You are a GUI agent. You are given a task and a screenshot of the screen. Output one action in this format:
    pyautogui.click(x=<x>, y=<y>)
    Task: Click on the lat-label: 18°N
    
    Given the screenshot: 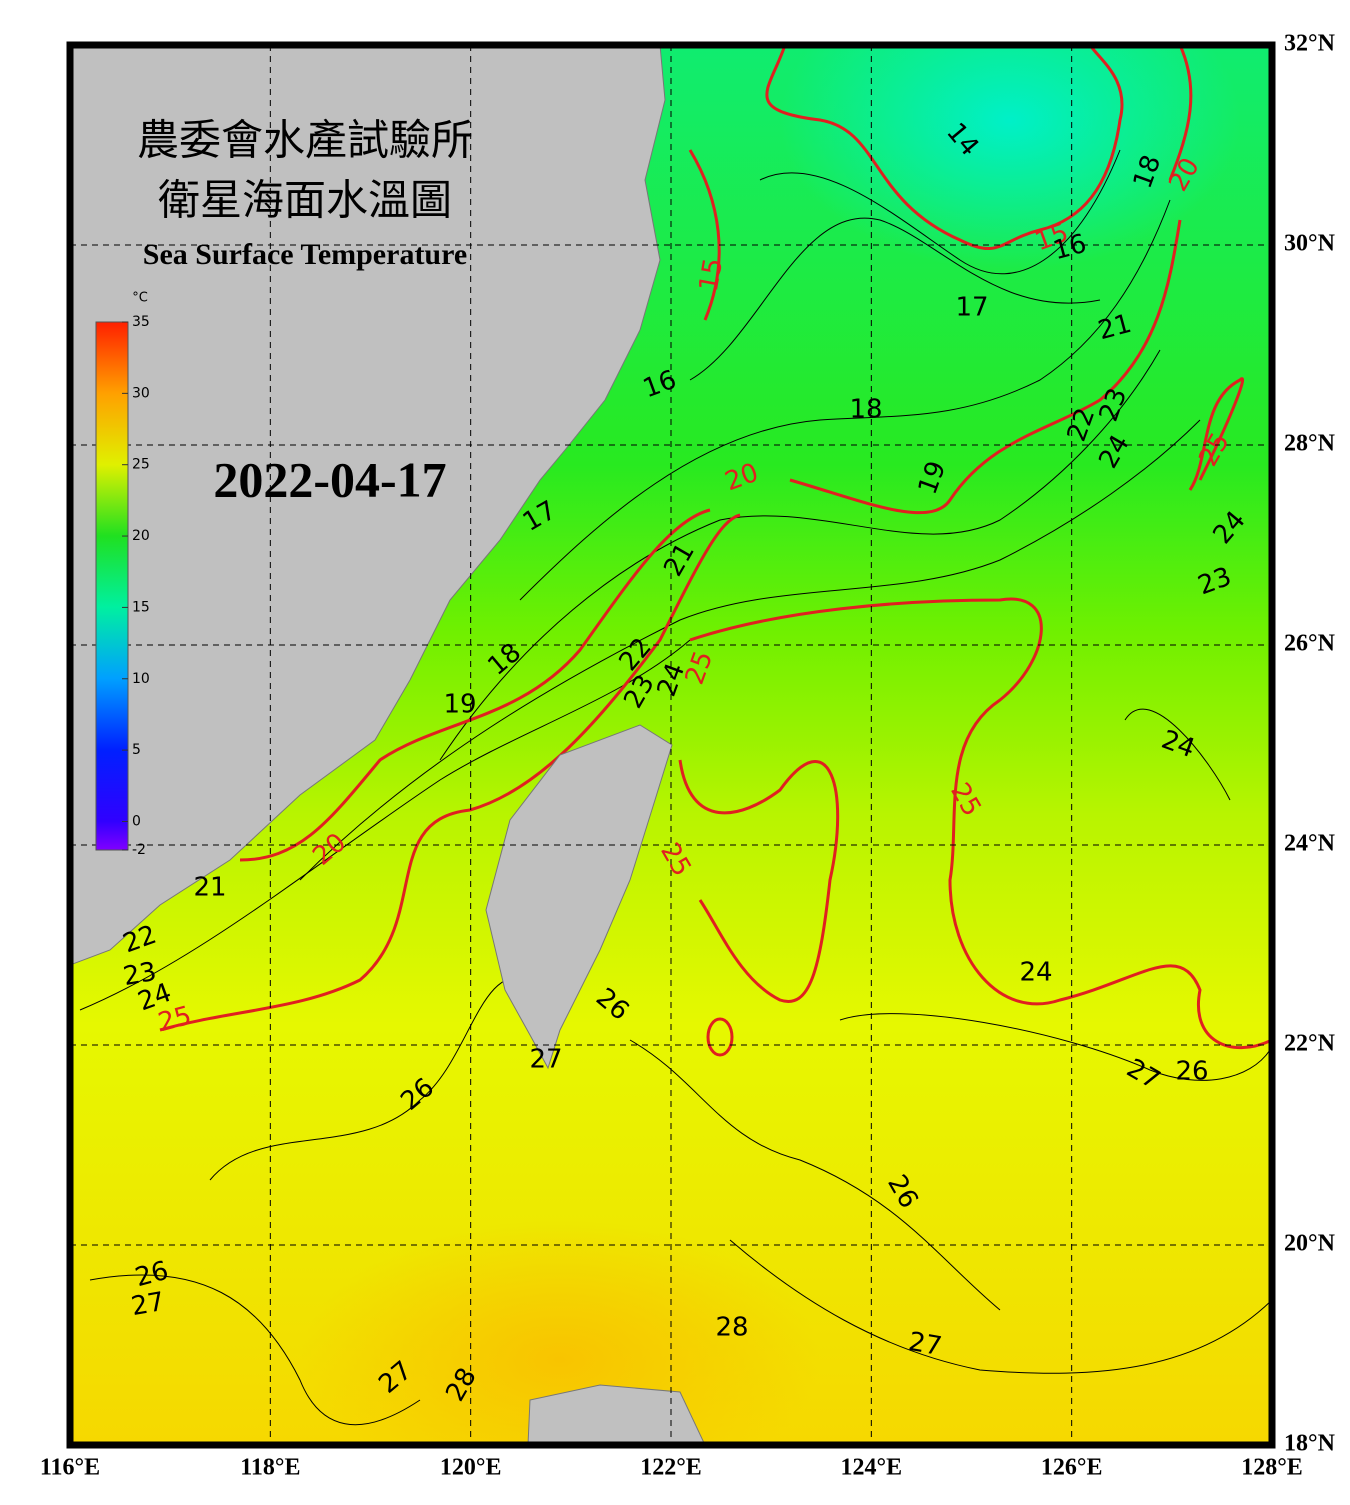 What is the action you would take?
    pyautogui.click(x=1310, y=1444)
    